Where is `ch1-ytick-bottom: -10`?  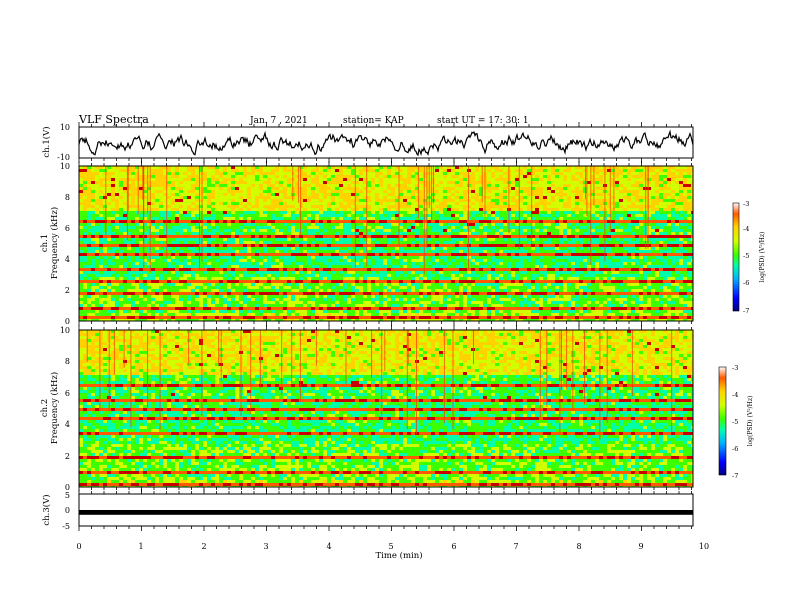 ch1-ytick-bottom: -10 is located at coordinates (63, 157).